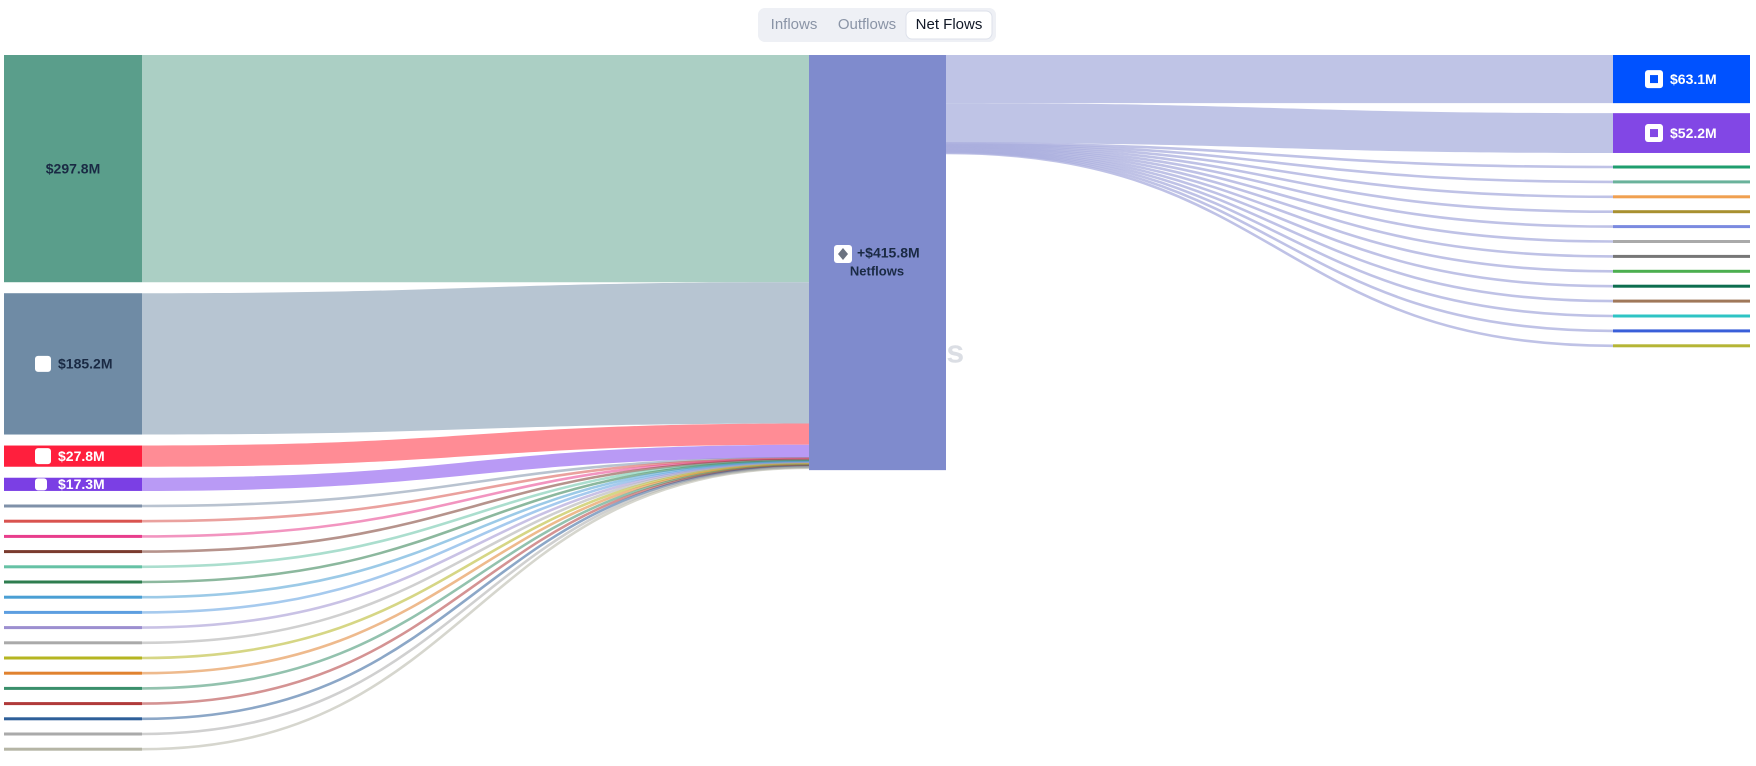 This screenshot has width=1756, height=766. Describe the element at coordinates (85, 364) in the screenshot. I see `source-label: $185.2M` at that location.